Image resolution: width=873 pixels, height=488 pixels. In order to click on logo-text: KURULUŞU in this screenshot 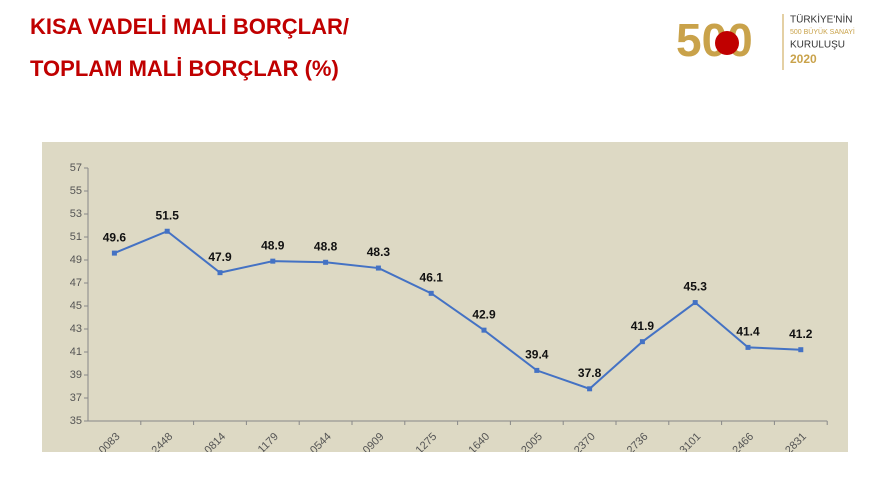, I will do `click(817, 45)`.